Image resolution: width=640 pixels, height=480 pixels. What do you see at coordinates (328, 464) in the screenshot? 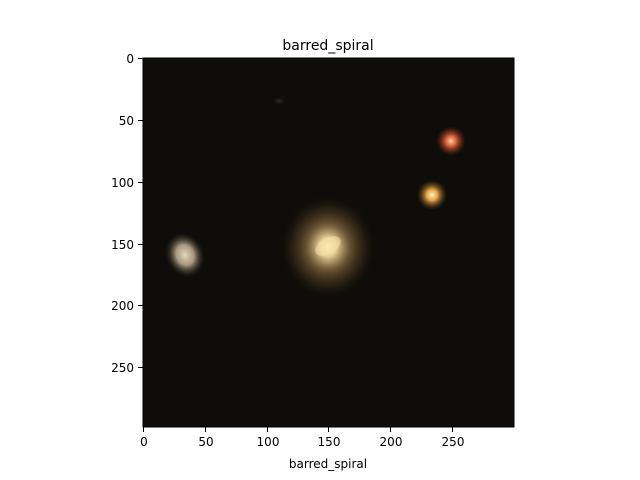
I see `x-axis-label: barred_spiral` at bounding box center [328, 464].